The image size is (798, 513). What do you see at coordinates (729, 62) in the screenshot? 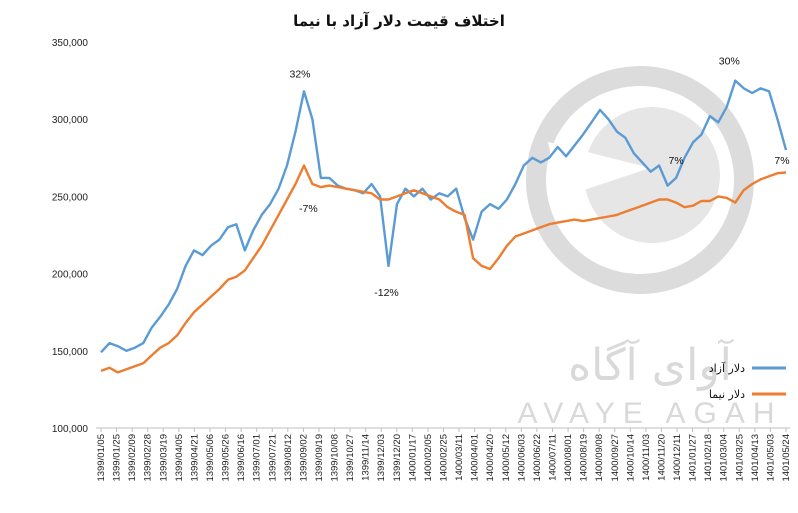
I see `annotation-label: 30%` at bounding box center [729, 62].